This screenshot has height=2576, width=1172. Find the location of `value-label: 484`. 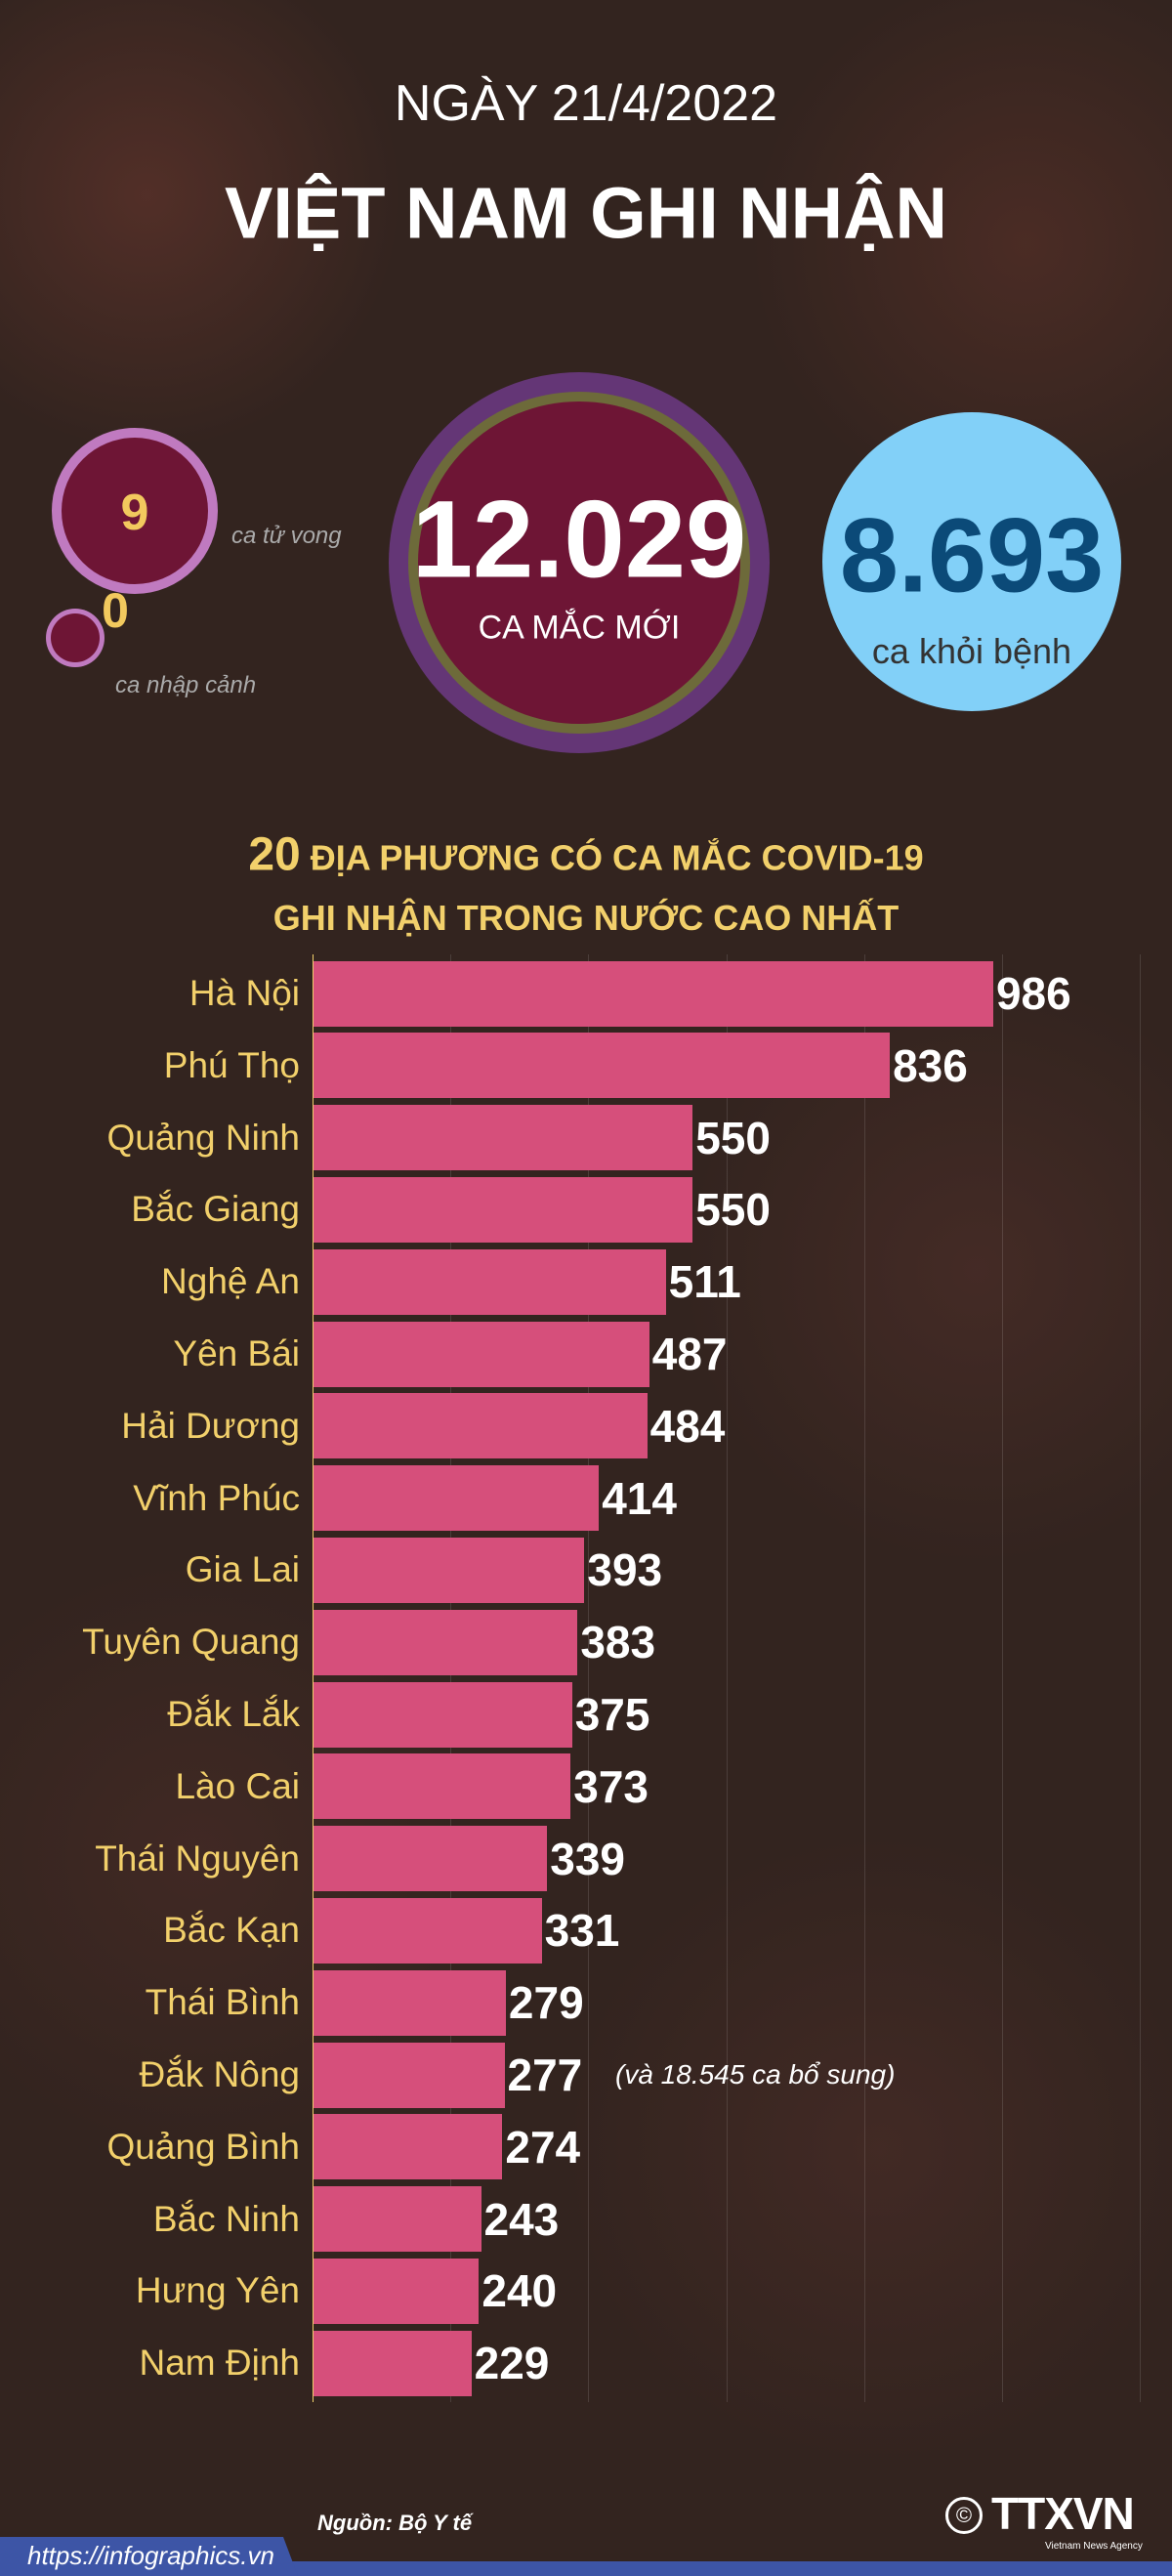

value-label: 484 is located at coordinates (687, 1426).